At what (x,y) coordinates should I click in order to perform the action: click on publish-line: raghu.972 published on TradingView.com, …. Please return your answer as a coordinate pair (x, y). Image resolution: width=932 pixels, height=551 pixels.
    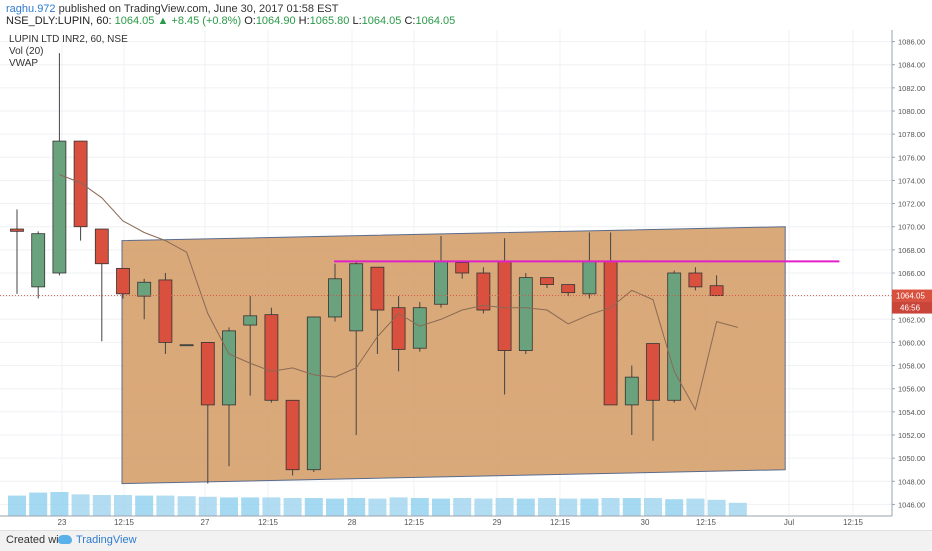
    Looking at the image, I should click on (172, 9).